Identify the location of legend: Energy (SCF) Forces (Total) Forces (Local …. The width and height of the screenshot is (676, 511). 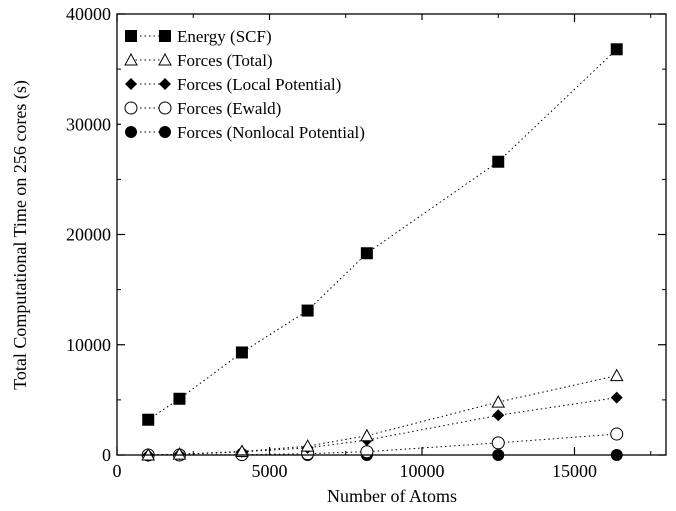
(286, 84).